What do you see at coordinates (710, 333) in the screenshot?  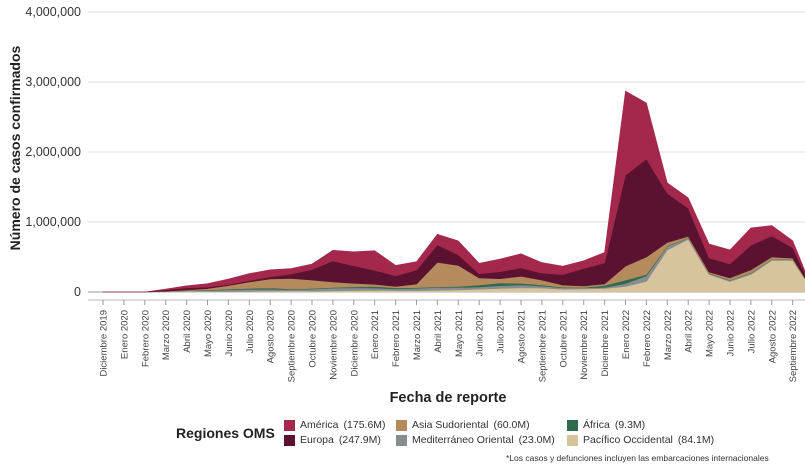 I see `x-tick-label: Mayo 2022` at bounding box center [710, 333].